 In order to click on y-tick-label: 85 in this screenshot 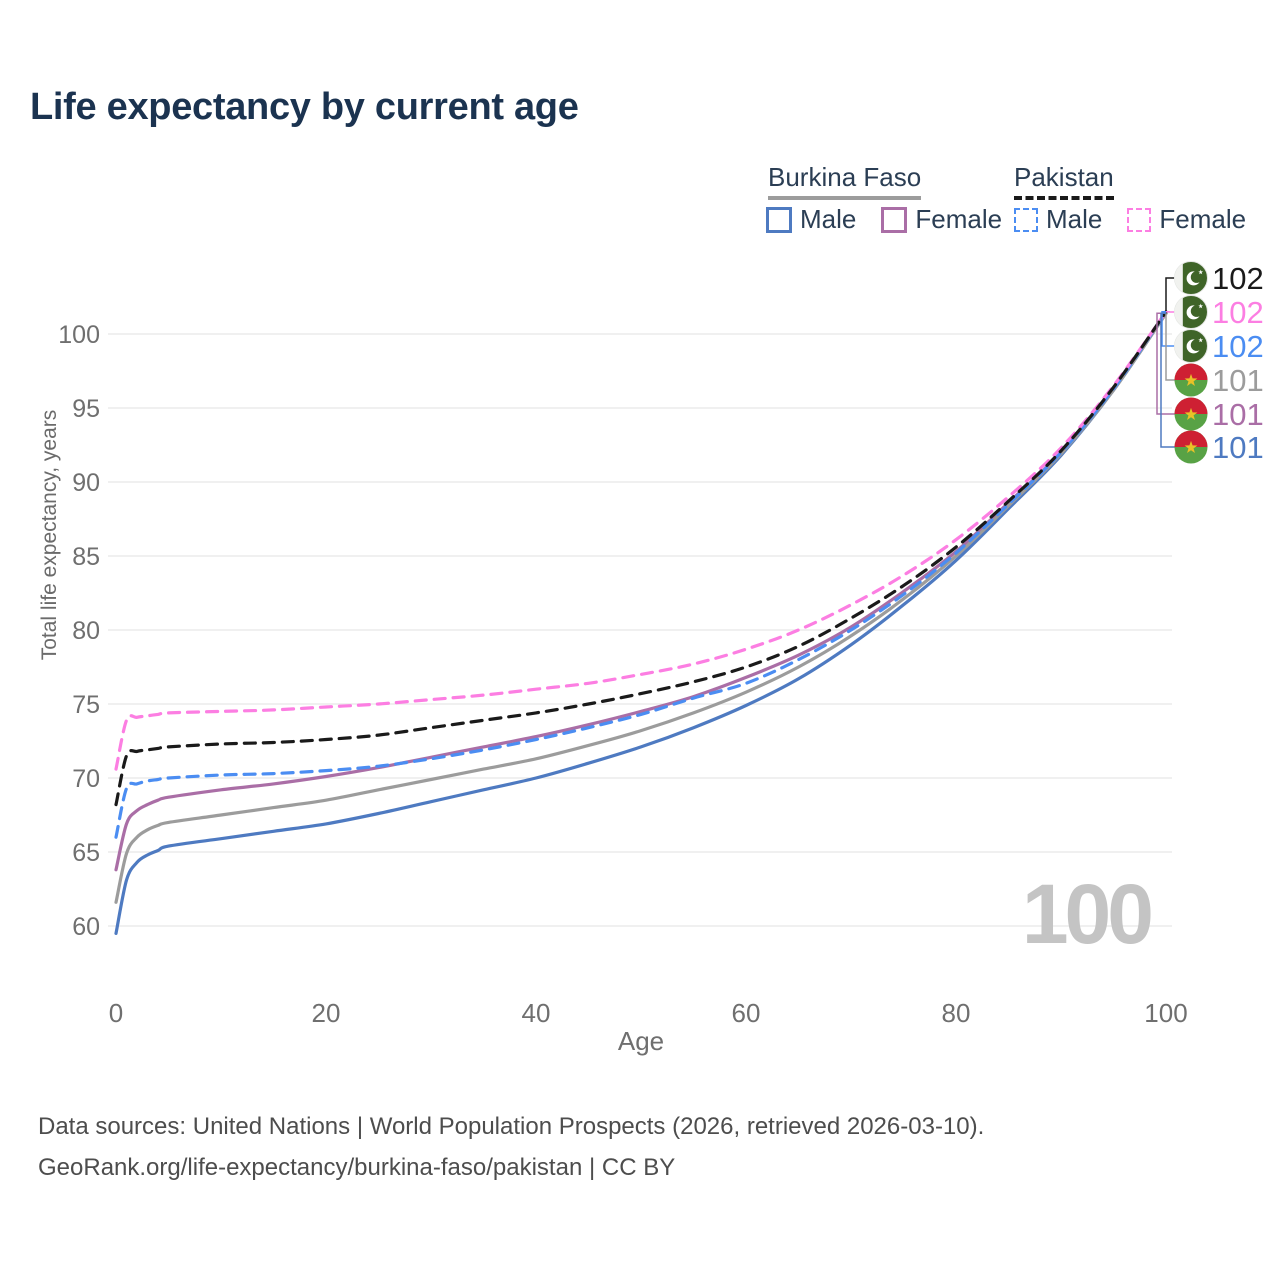, I will do `click(86, 557)`.